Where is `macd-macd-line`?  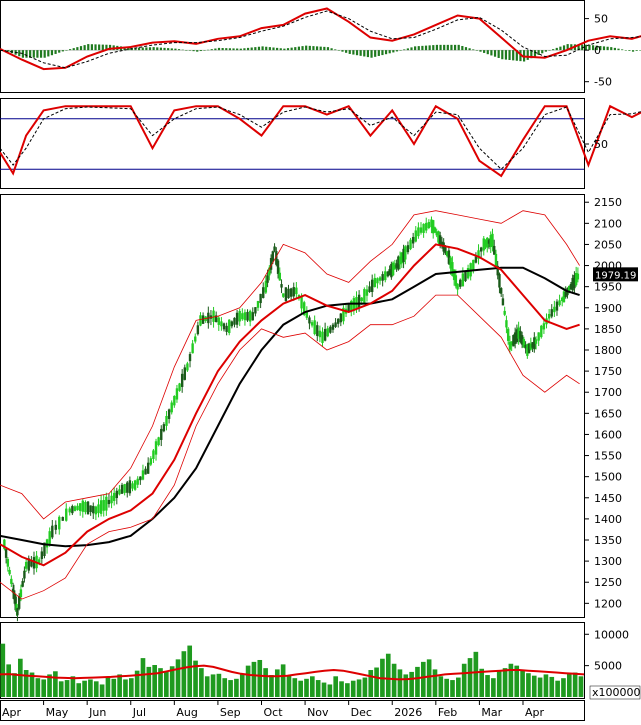
macd-macd-line is located at coordinates (320, 39).